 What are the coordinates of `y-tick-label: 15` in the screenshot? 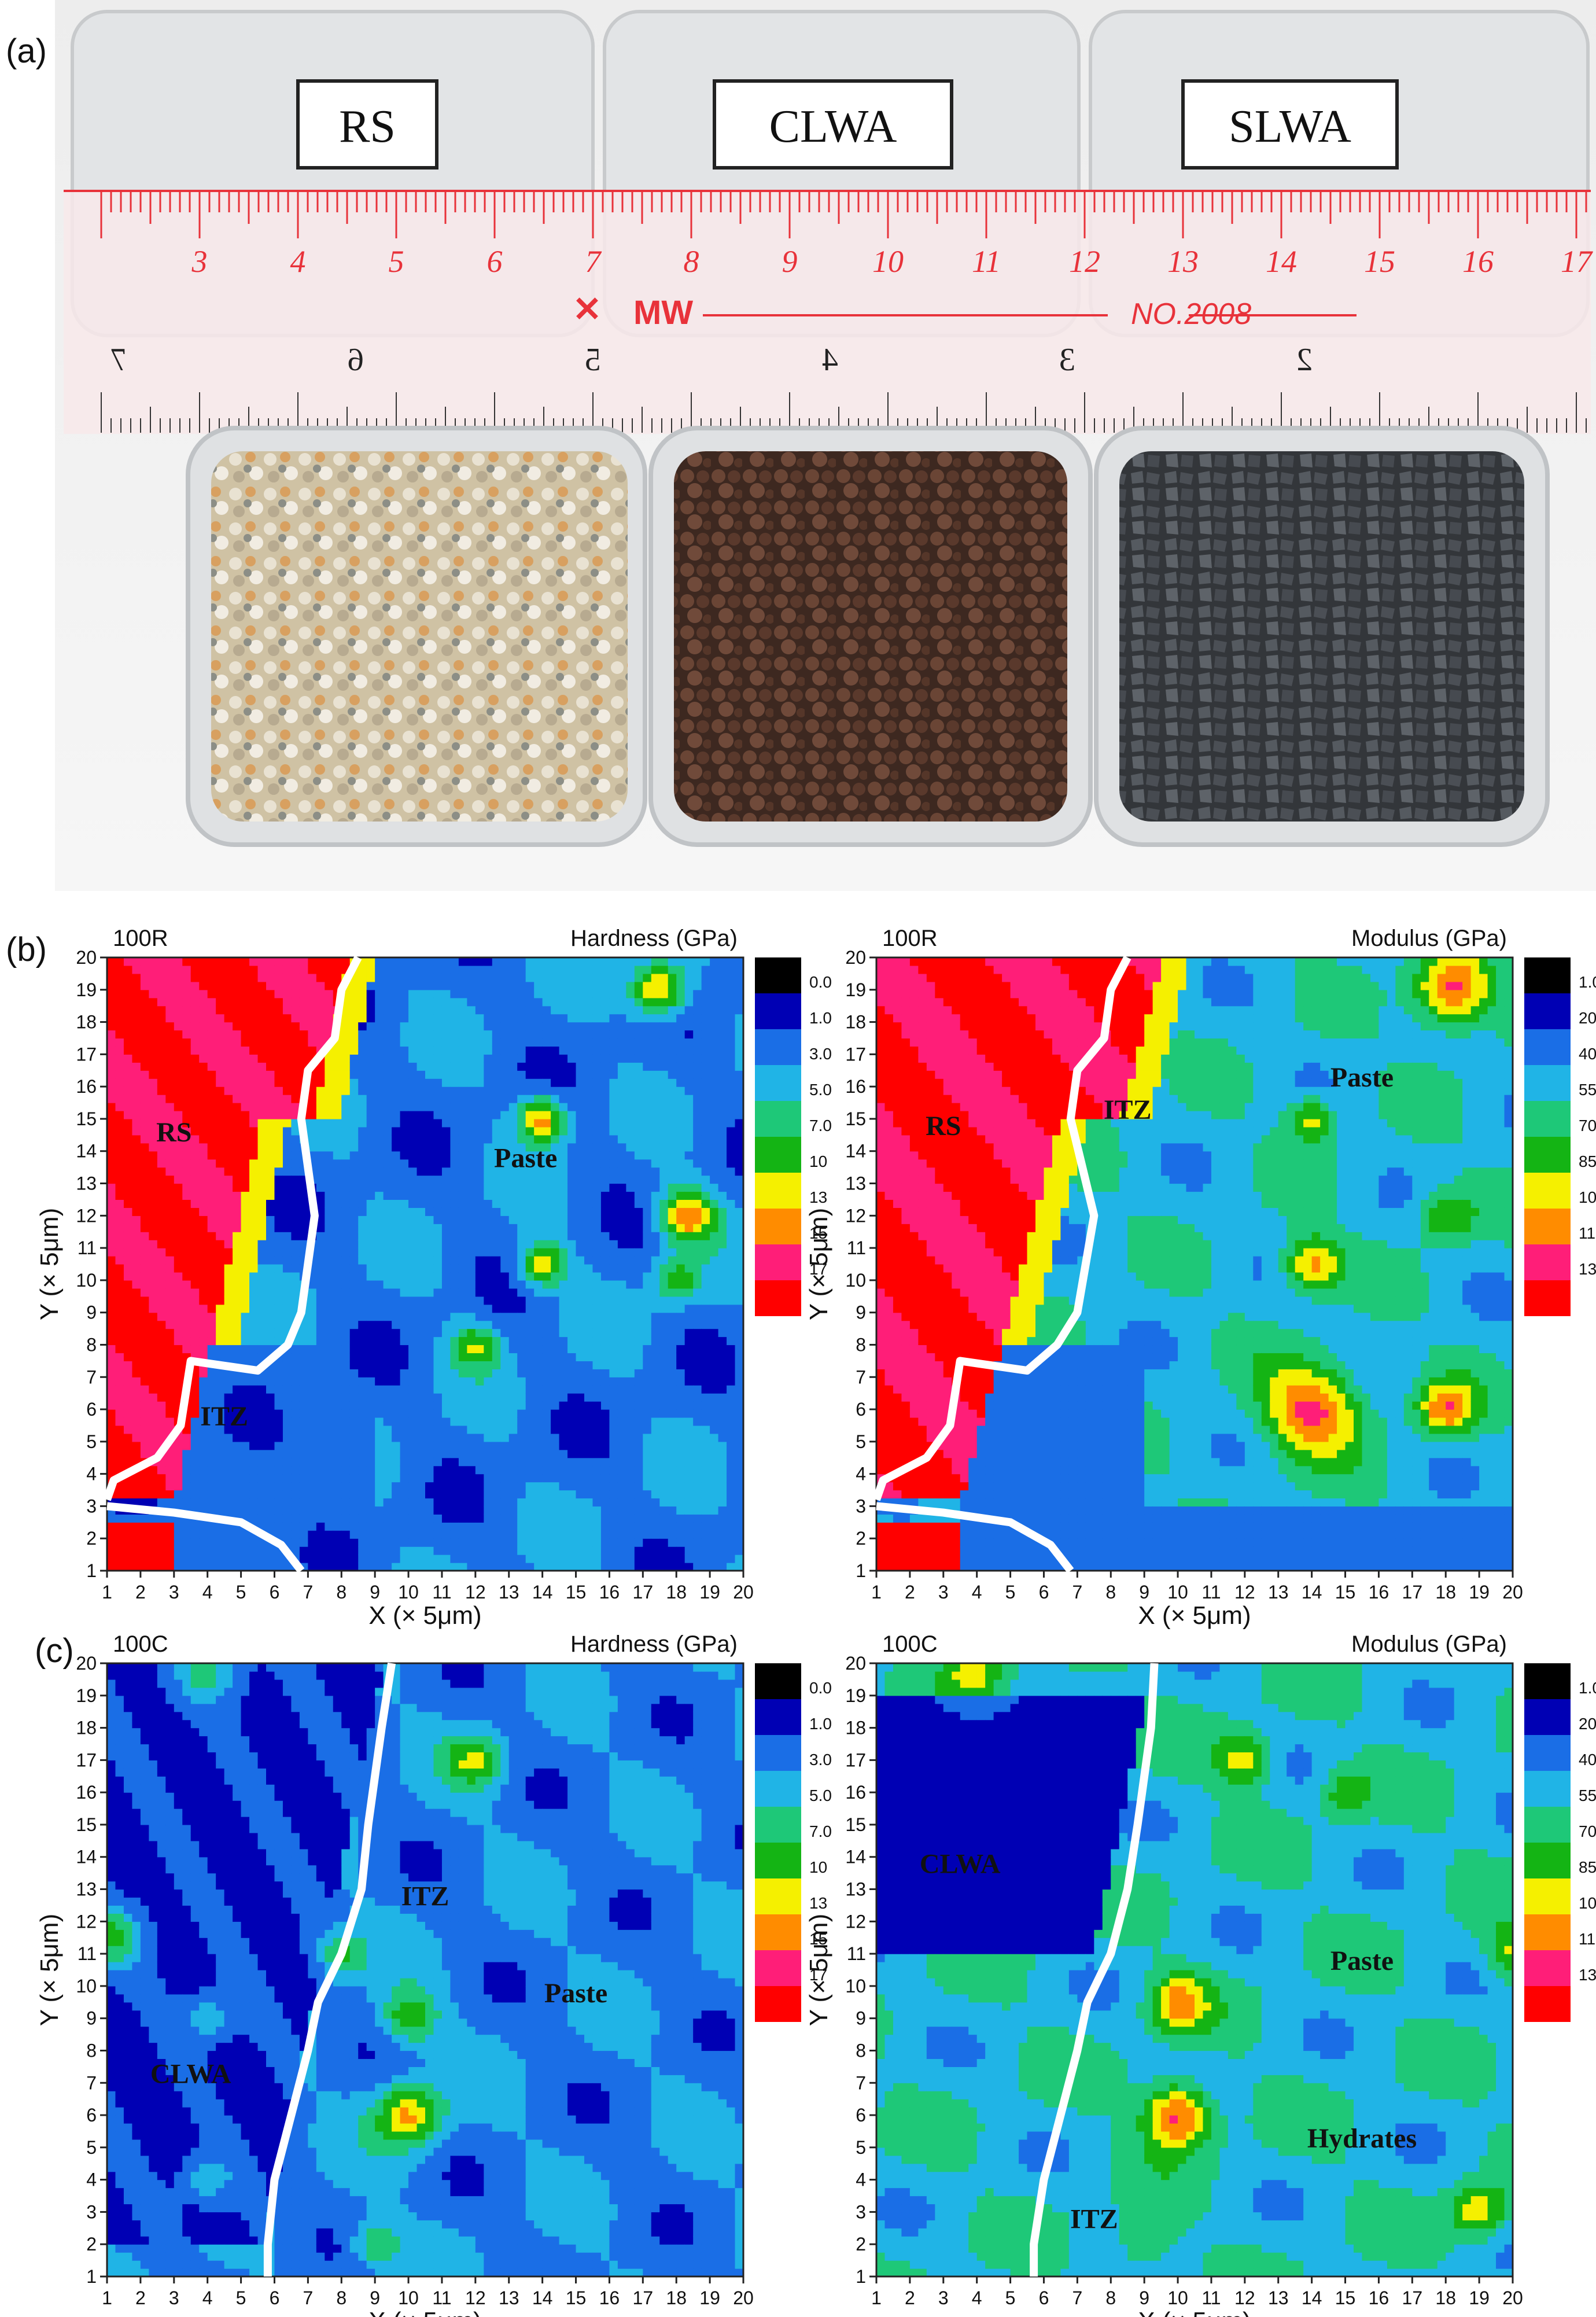 It's located at (86, 1824).